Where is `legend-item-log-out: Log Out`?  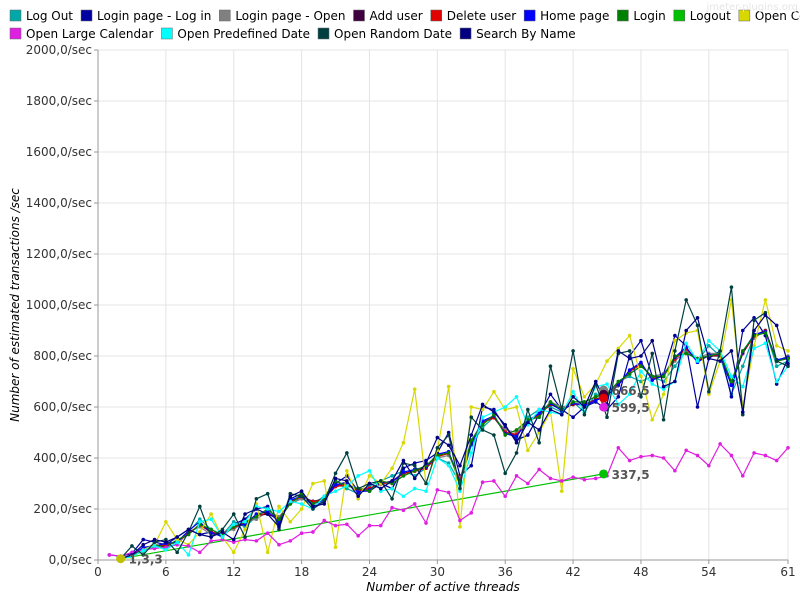
legend-item-log-out: Log Out is located at coordinates (41, 16).